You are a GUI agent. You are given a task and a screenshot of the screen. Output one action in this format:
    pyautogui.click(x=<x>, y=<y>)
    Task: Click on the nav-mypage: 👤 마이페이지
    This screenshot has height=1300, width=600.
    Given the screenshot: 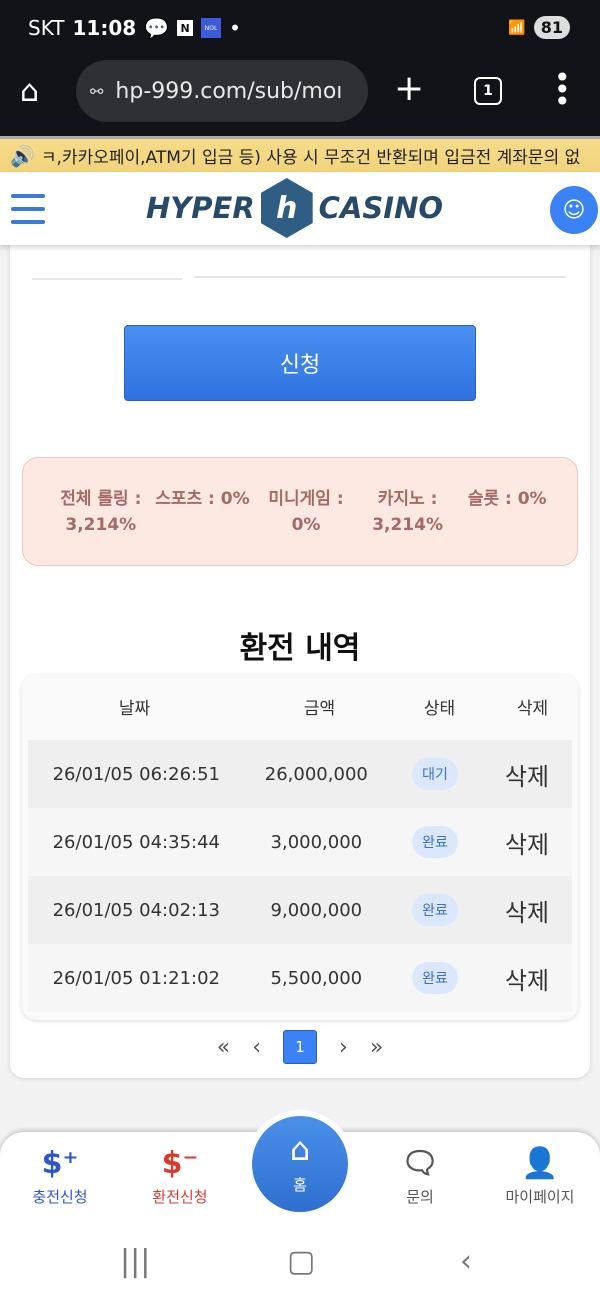 What is the action you would take?
    pyautogui.click(x=540, y=1176)
    